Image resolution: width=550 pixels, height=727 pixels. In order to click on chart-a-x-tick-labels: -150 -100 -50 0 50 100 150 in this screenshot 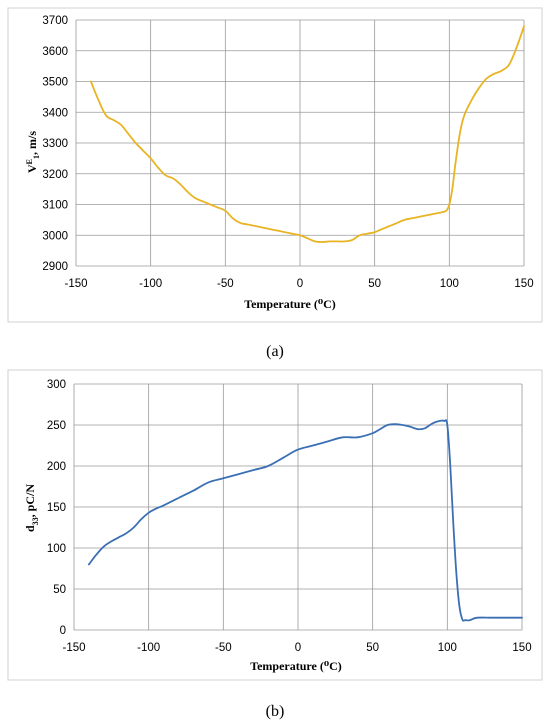, I will do `click(298, 284)`.